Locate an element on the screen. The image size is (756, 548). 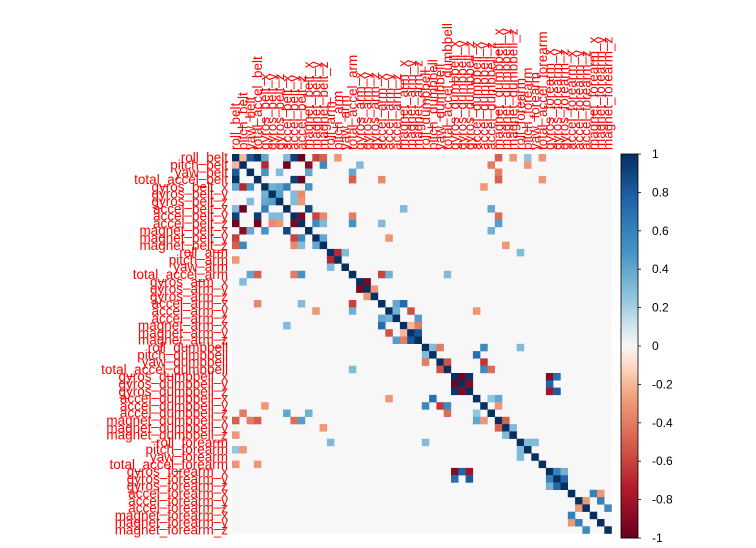
row-label: accel_dumbbell_z is located at coordinates (174, 413).